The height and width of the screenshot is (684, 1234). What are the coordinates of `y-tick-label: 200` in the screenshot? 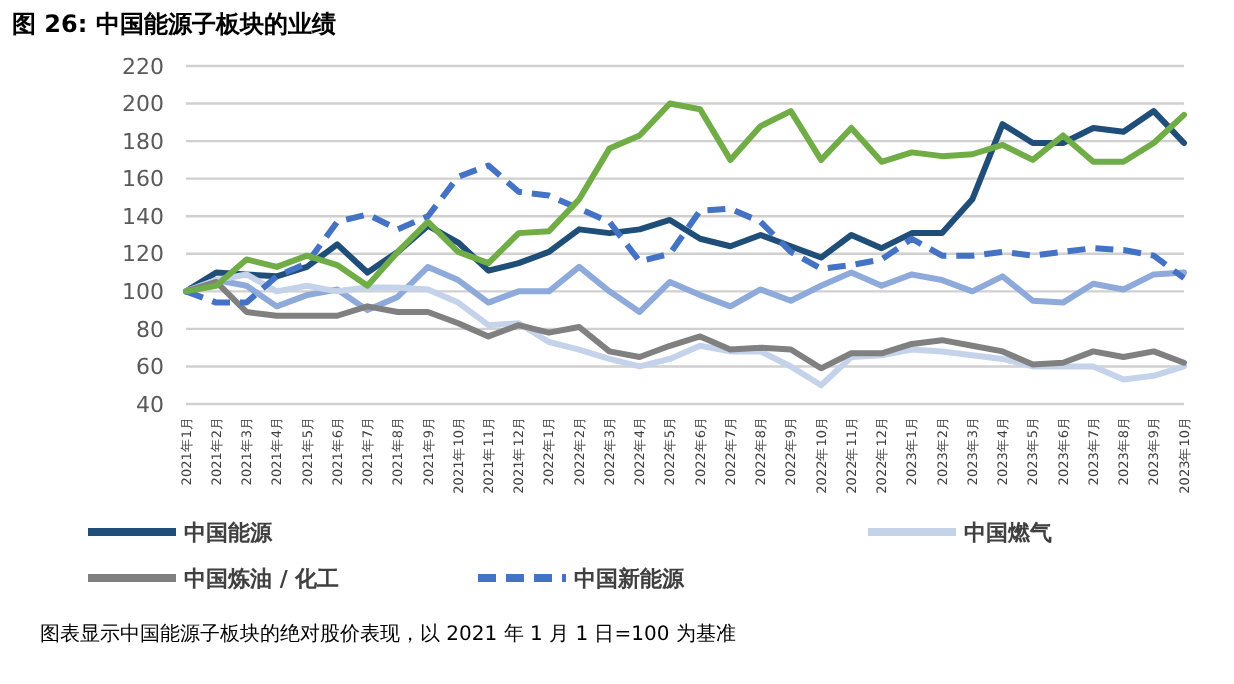 It's located at (143, 104).